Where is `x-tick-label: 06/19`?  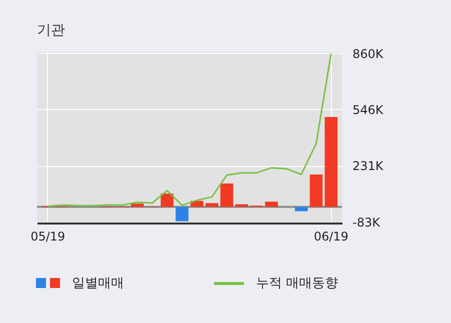 x-tick-label: 06/19 is located at coordinates (331, 237).